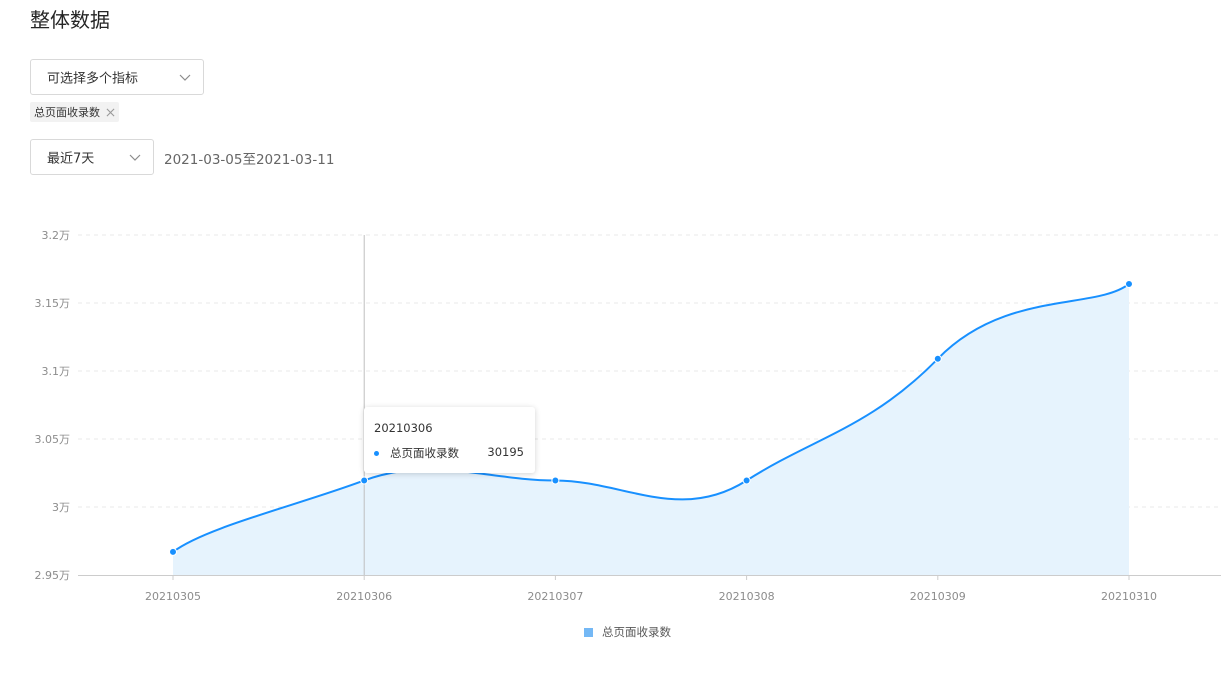 The height and width of the screenshot is (682, 1221). What do you see at coordinates (61, 507) in the screenshot?
I see `y-tick-label: 3万` at bounding box center [61, 507].